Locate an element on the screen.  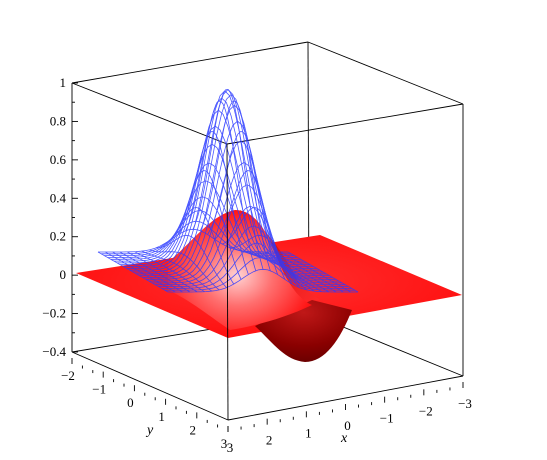
y-tick-label: −2 is located at coordinates (68, 375).